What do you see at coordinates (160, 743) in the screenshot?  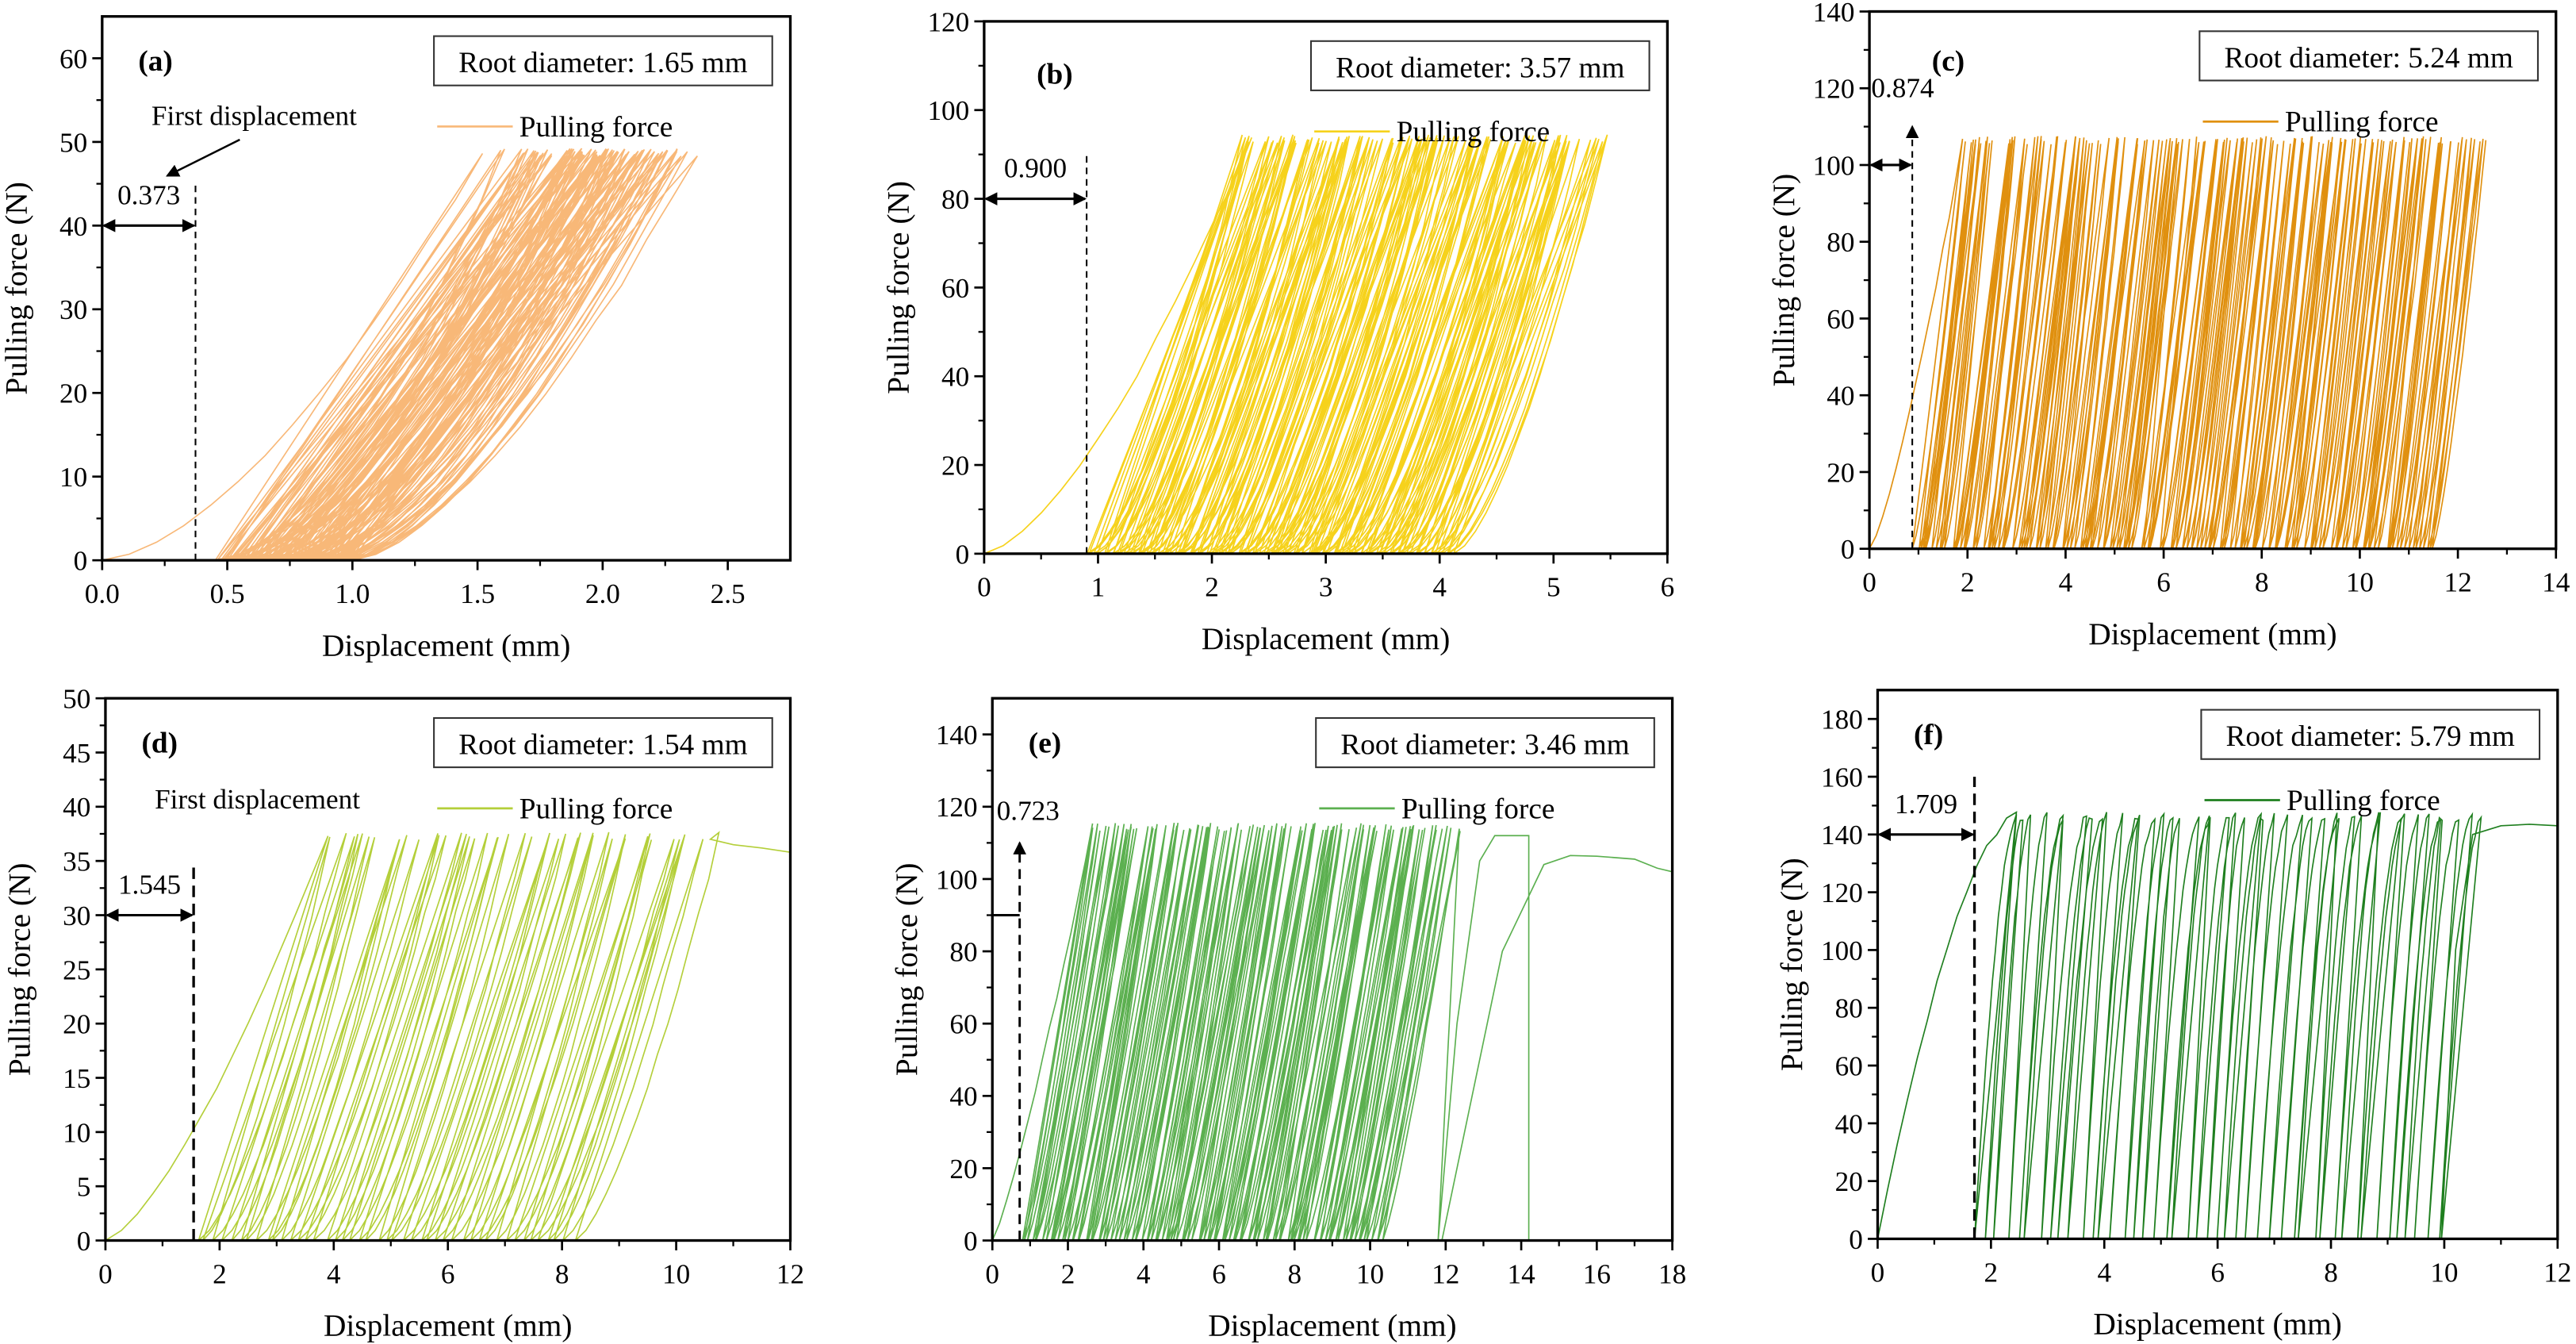 I see `panel-label: (d)` at bounding box center [160, 743].